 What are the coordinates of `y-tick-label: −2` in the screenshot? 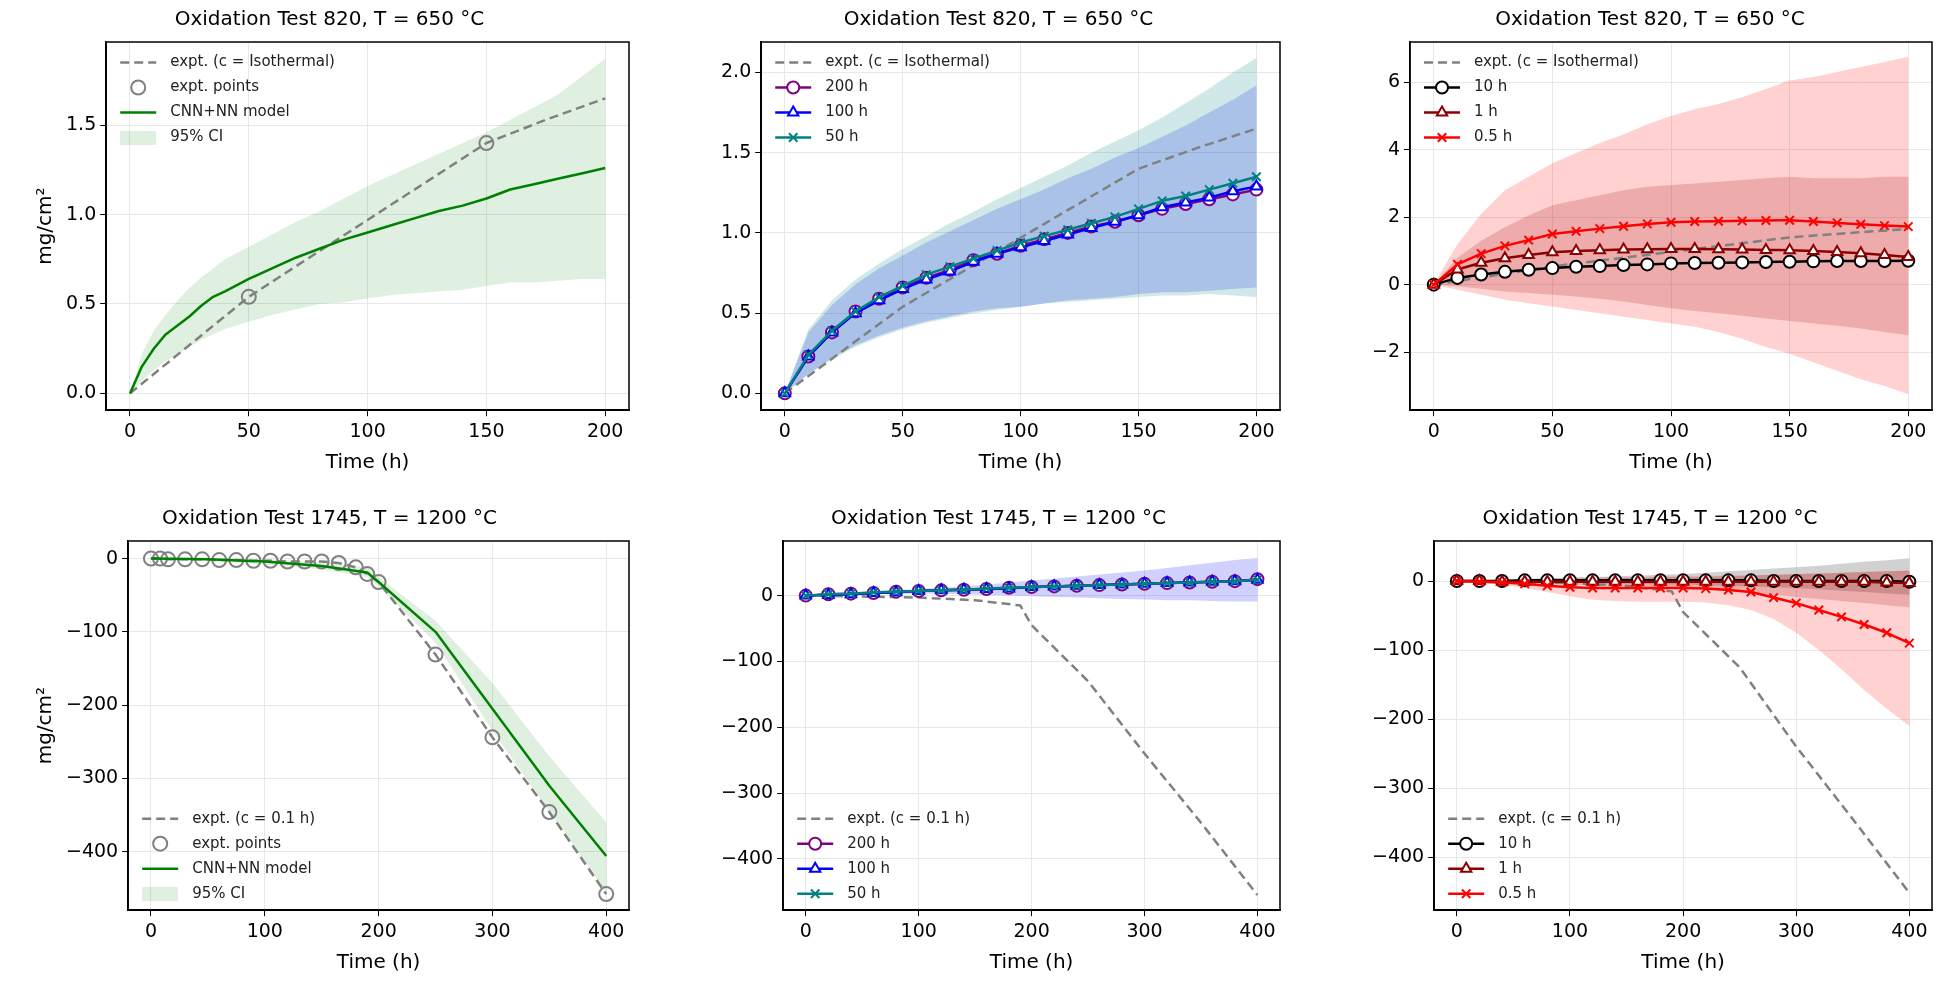 It's located at (1386, 350).